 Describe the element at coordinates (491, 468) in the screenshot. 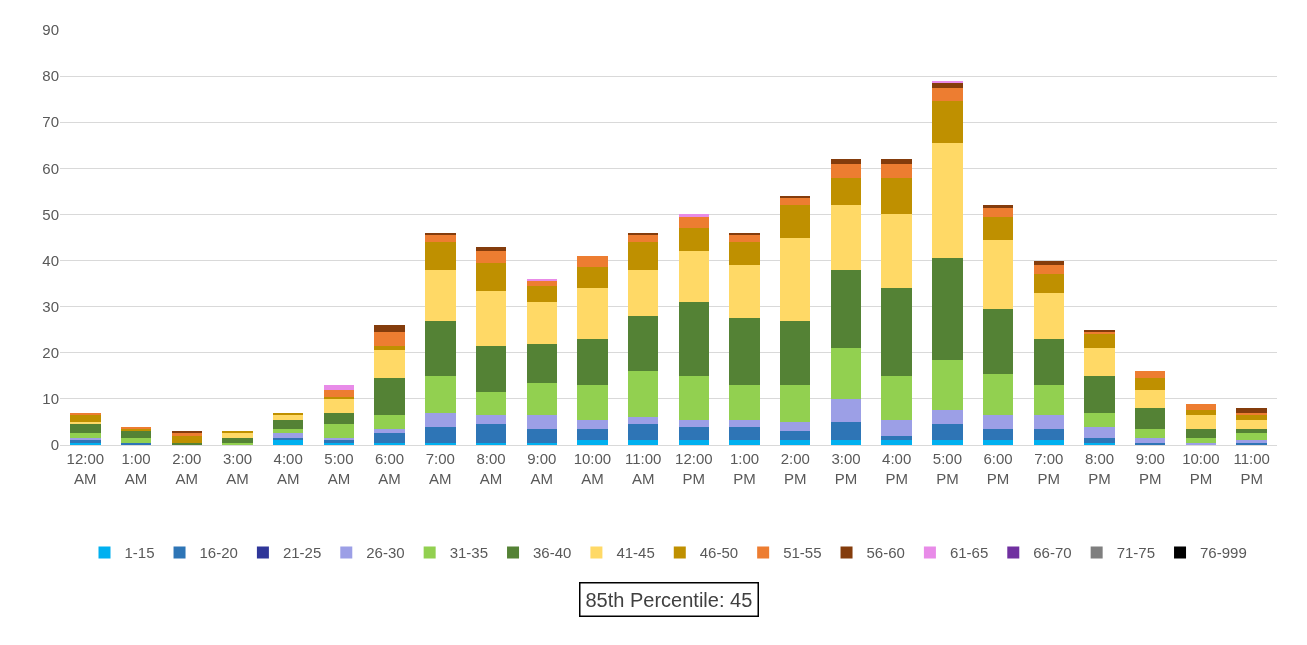

I see `x-tick-label: 8:00 AM` at that location.